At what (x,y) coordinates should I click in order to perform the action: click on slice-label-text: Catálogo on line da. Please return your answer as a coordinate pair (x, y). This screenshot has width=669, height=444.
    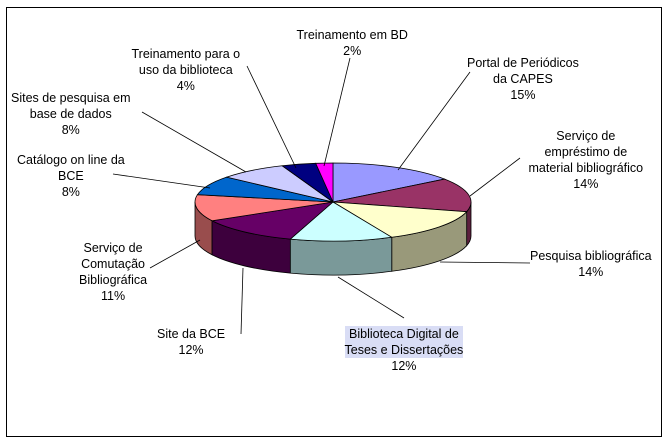
    Looking at the image, I should click on (71, 160).